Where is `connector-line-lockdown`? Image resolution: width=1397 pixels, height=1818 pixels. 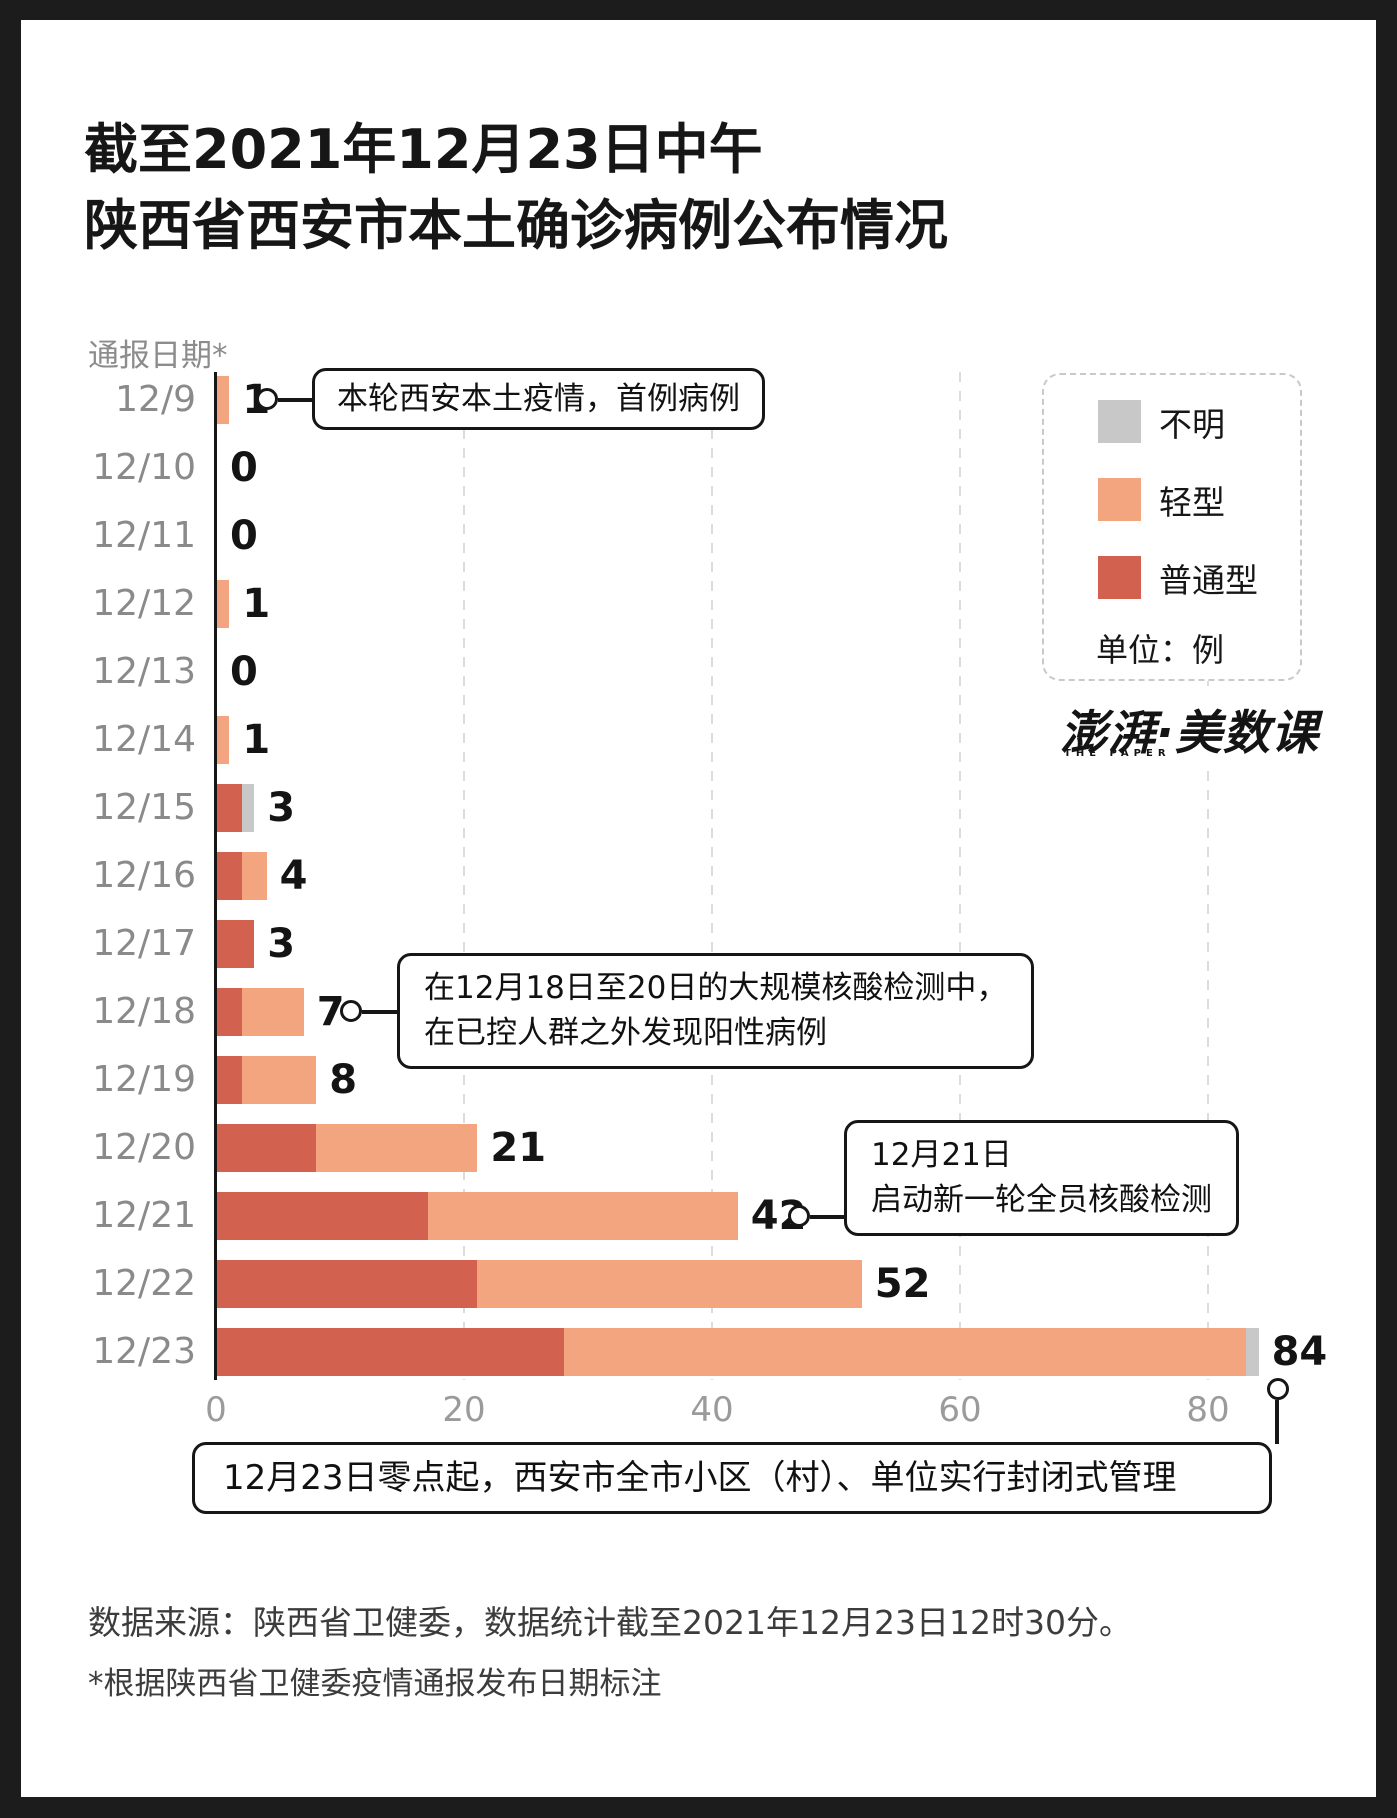 connector-line-lockdown is located at coordinates (1277, 1422).